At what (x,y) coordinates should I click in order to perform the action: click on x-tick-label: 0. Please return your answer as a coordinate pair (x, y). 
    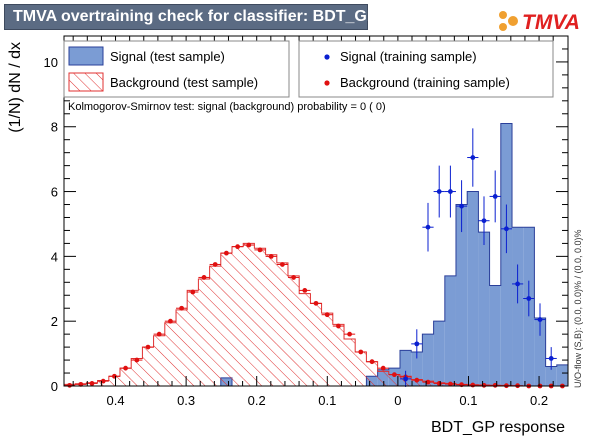
    Looking at the image, I should click on (397, 400).